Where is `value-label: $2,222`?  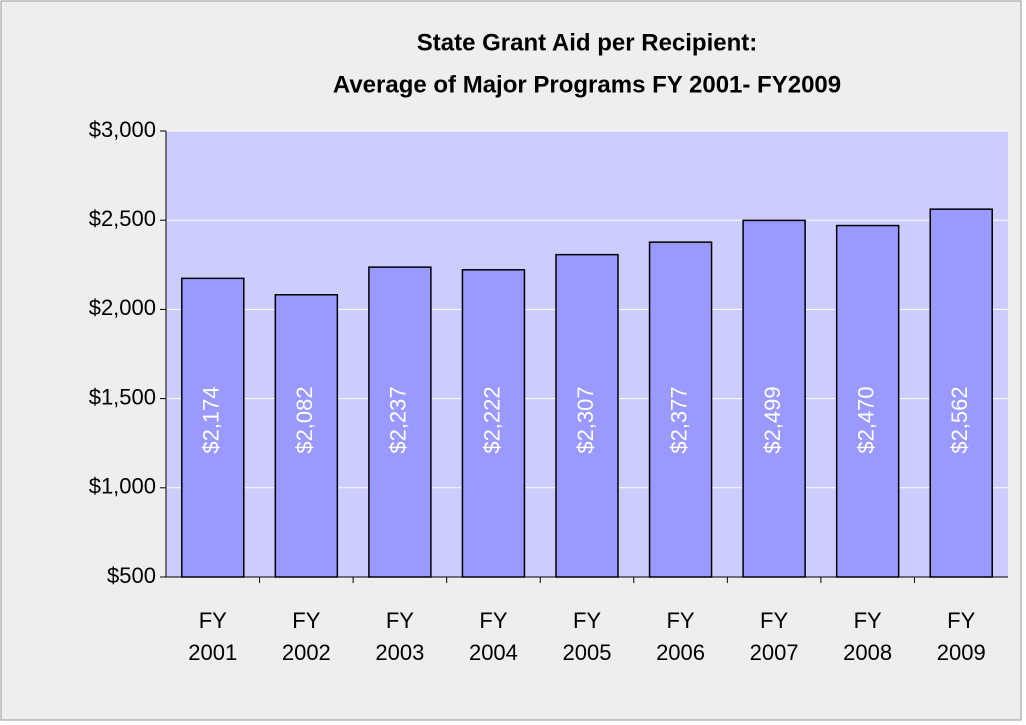 value-label: $2,222 is located at coordinates (491, 419).